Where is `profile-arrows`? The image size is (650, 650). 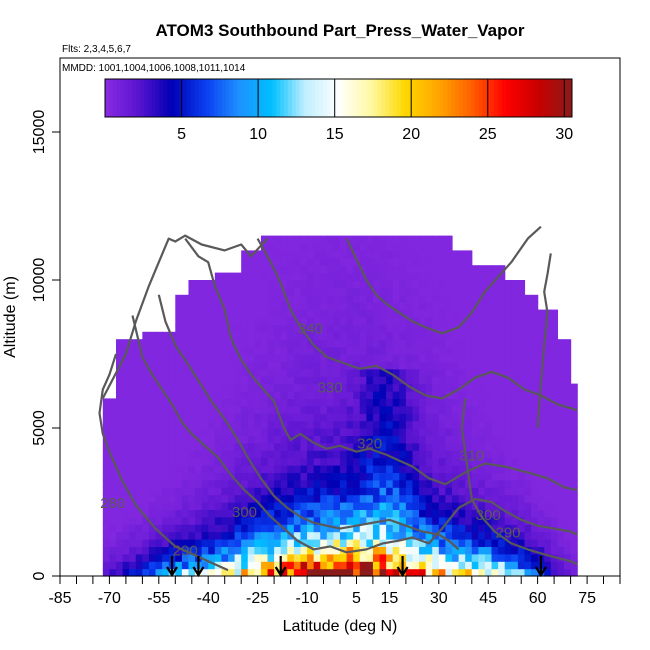 profile-arrows is located at coordinates (356, 567).